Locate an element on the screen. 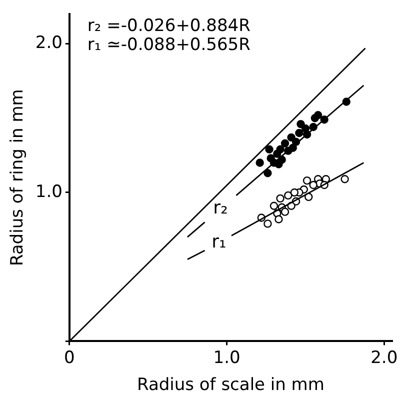 The width and height of the screenshot is (406, 404). series-label: r₂ is located at coordinates (220, 208).